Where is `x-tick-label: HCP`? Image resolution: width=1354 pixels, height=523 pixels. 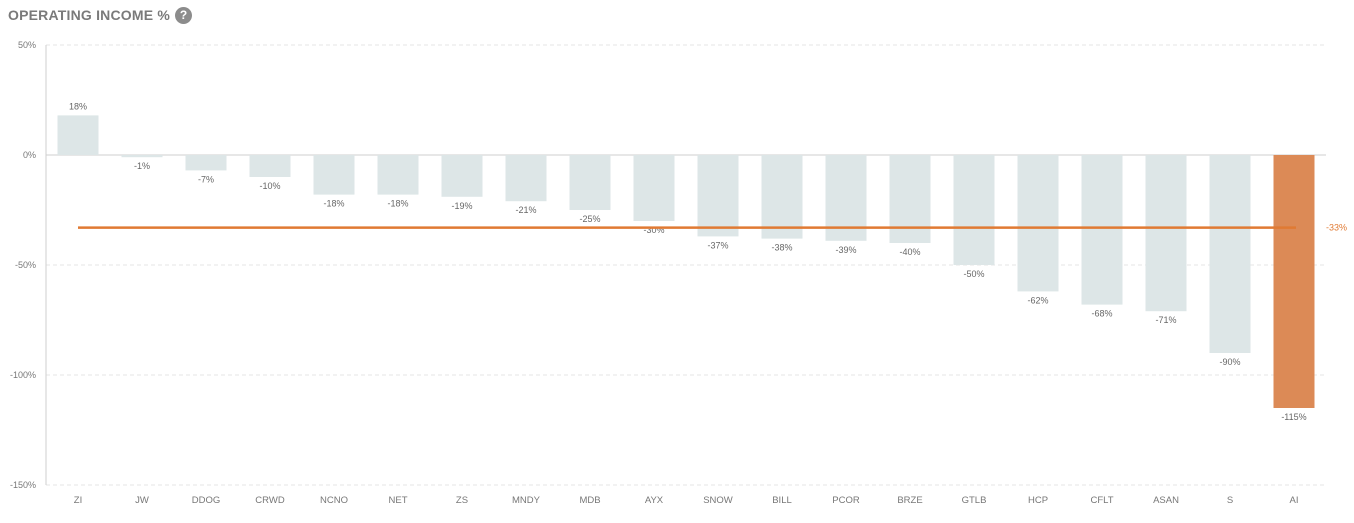
x-tick-label: HCP is located at coordinates (1038, 500).